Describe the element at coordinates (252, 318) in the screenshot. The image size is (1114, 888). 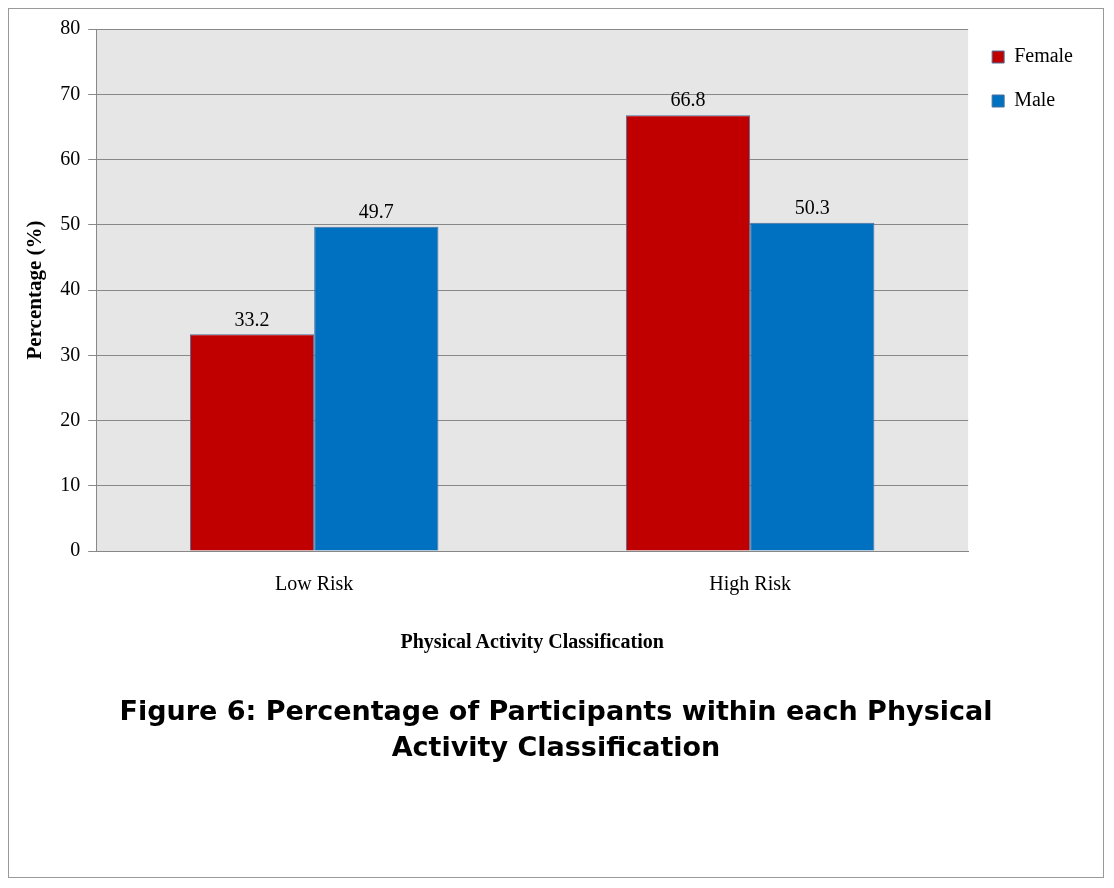
I see `data-label: 33.2` at that location.